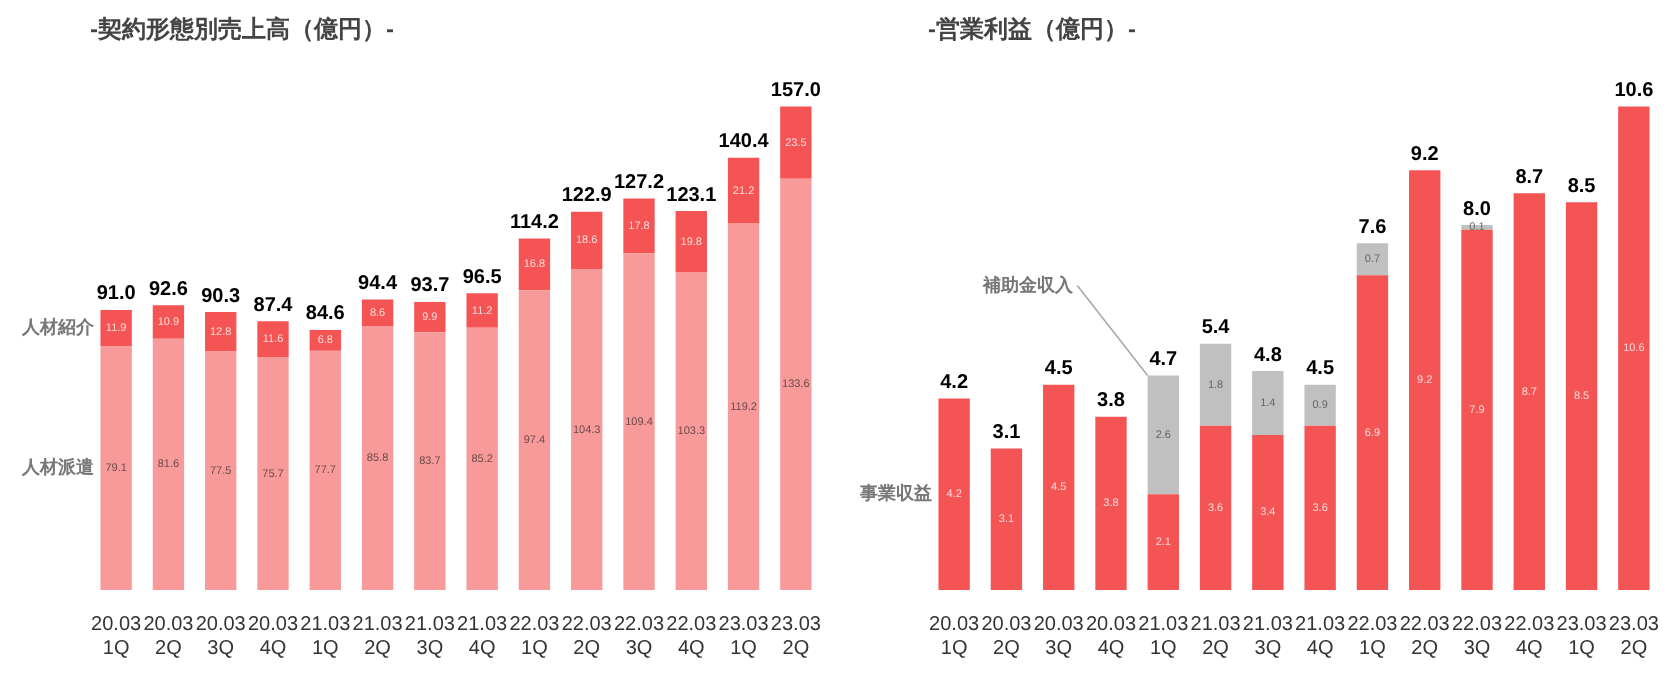 This screenshot has height=674, width=1676. Describe the element at coordinates (534, 223) in the screenshot. I see `total-label: 114.2` at that location.